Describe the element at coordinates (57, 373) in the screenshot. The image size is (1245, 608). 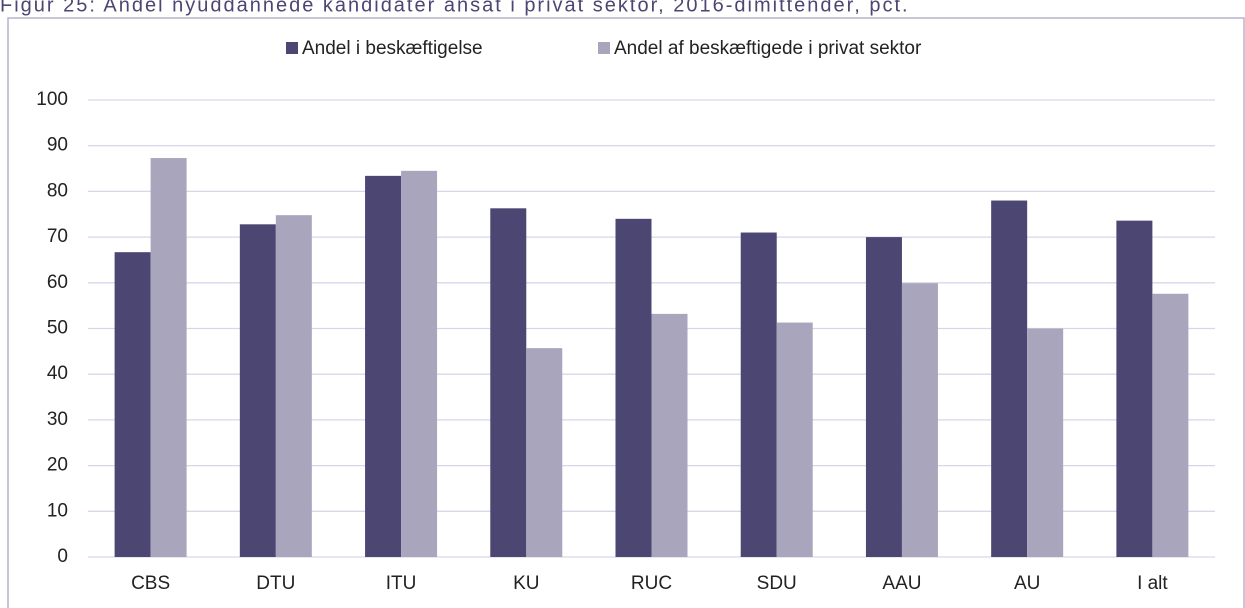
I see `y-tick-label: 40` at that location.